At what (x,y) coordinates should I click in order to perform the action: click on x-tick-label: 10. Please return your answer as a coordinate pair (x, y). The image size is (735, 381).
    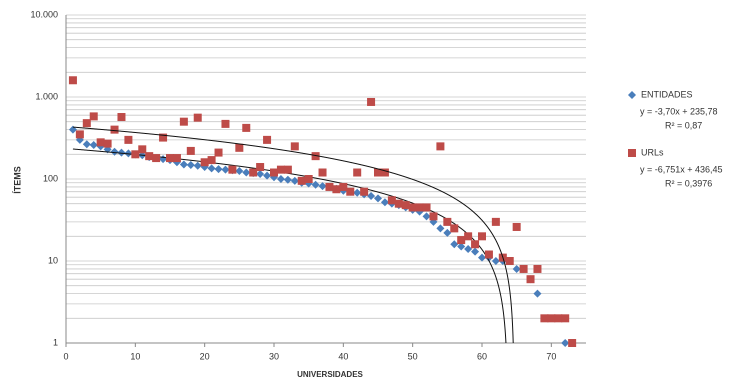
    Looking at the image, I should click on (135, 356).